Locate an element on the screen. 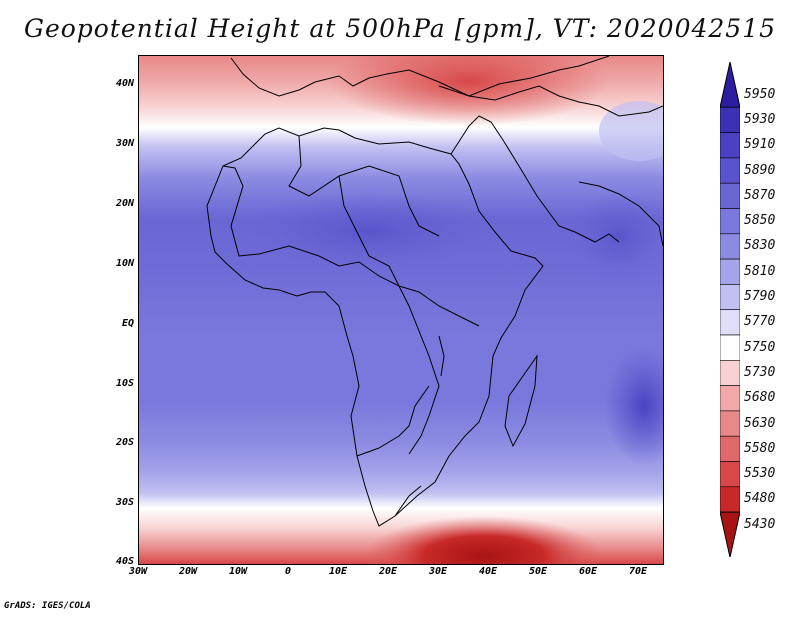 The width and height of the screenshot is (800, 618). colorbar-level-label: 5810 is located at coordinates (760, 271).